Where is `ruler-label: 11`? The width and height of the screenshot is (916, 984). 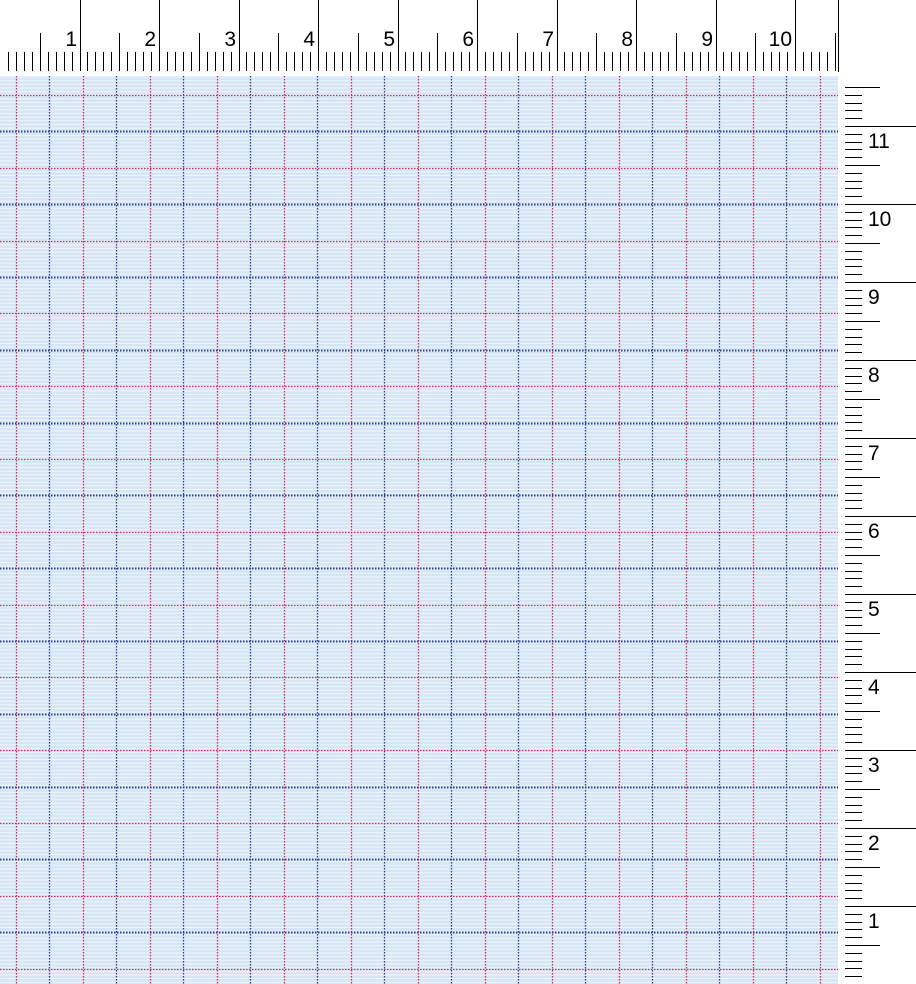 ruler-label: 11 is located at coordinates (879, 141).